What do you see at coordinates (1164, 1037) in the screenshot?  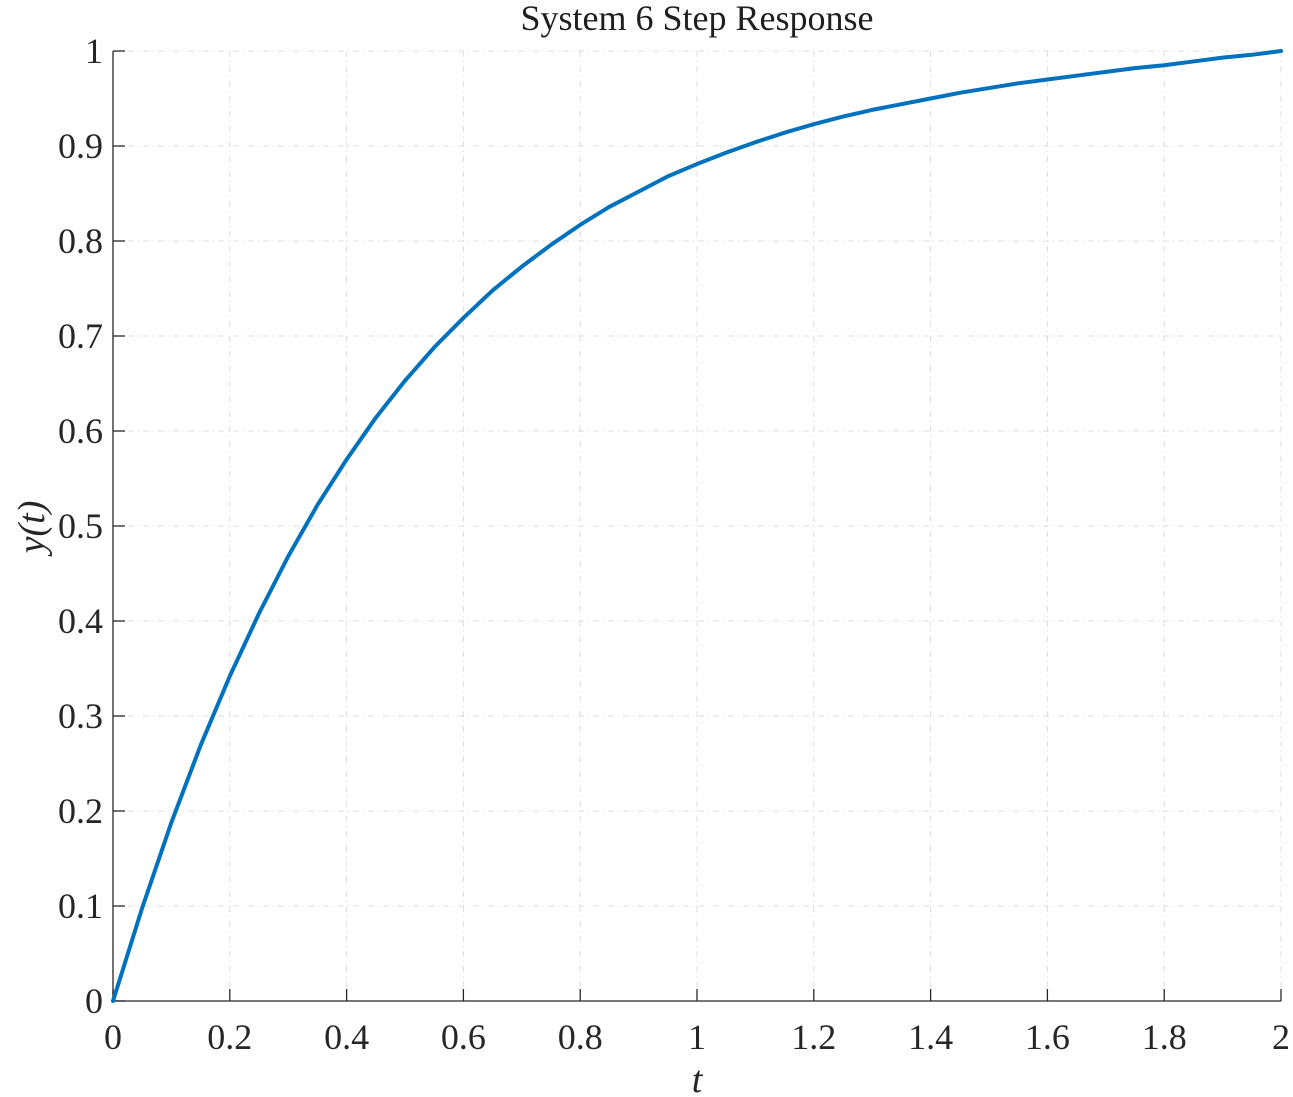 I see `x-tick-label: 1.8` at bounding box center [1164, 1037].